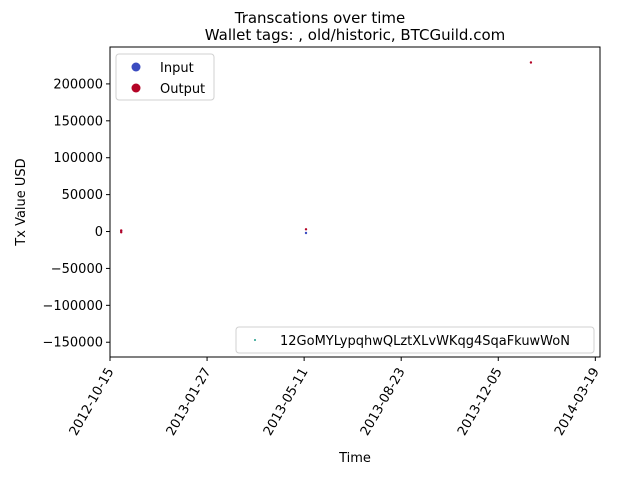 Image resolution: width=640 pixels, height=480 pixels. Describe the element at coordinates (136, 88) in the screenshot. I see `legend-marker-output` at that location.